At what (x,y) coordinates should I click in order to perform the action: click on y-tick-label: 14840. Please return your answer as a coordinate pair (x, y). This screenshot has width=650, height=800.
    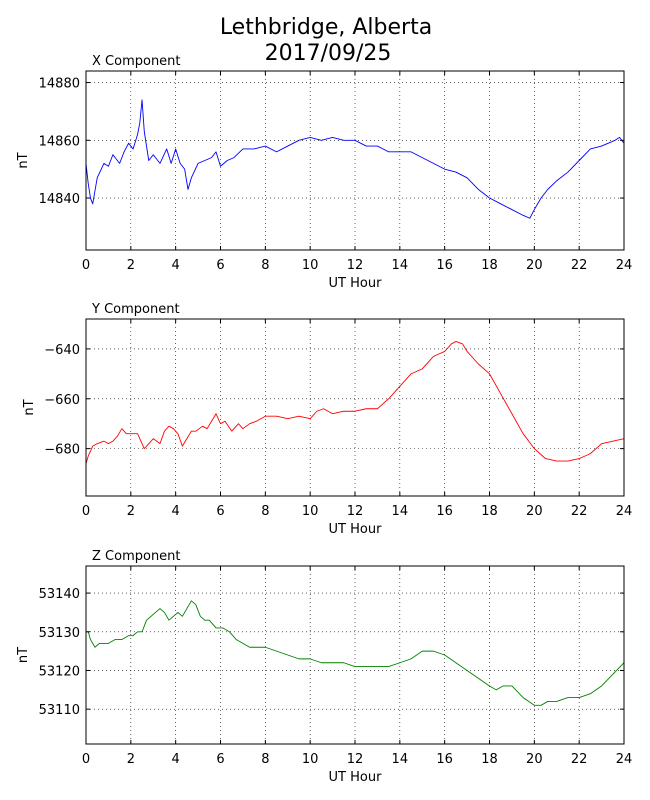
    Looking at the image, I should click on (59, 199).